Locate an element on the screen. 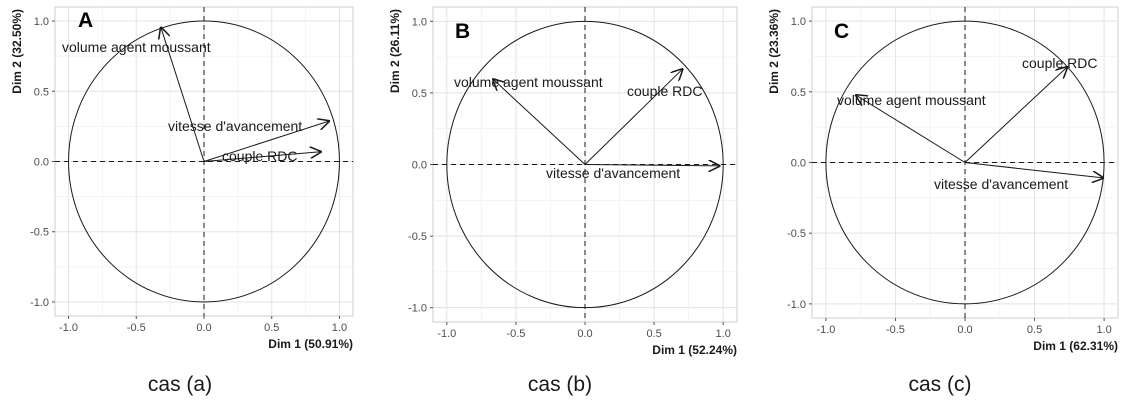 This screenshot has width=1126, height=401. y-axis-title: Dim 2 (26.11%) is located at coordinates (395, 51).